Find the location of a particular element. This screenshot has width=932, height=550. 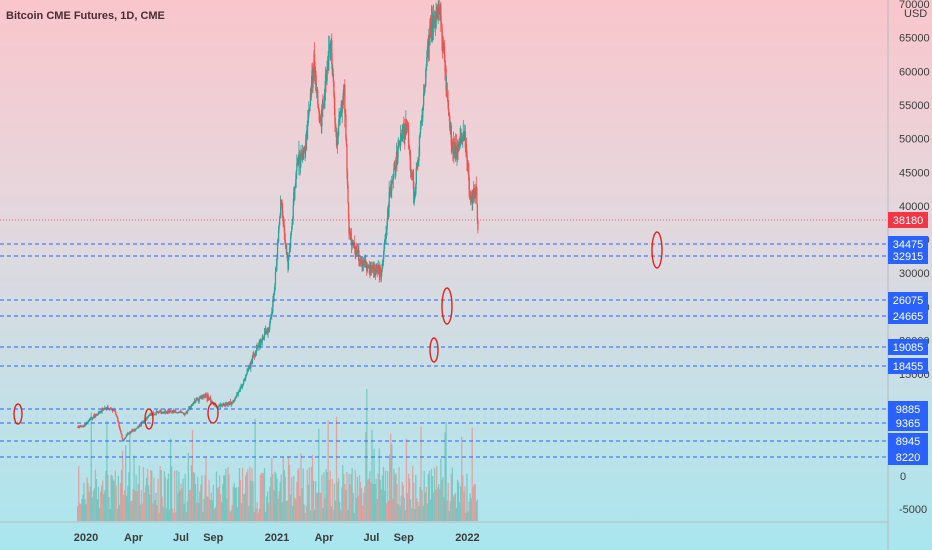

price-tick-label: 70000 is located at coordinates (914, 5).